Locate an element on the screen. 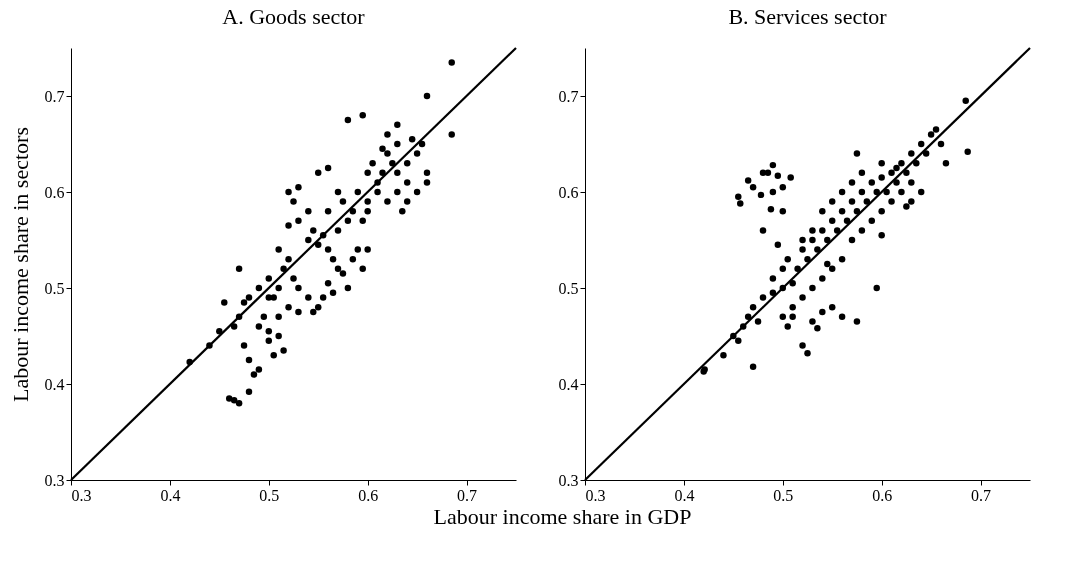 The height and width of the screenshot is (561, 1065). y-axis-title: Labour income share in sectors is located at coordinates (20, 264).